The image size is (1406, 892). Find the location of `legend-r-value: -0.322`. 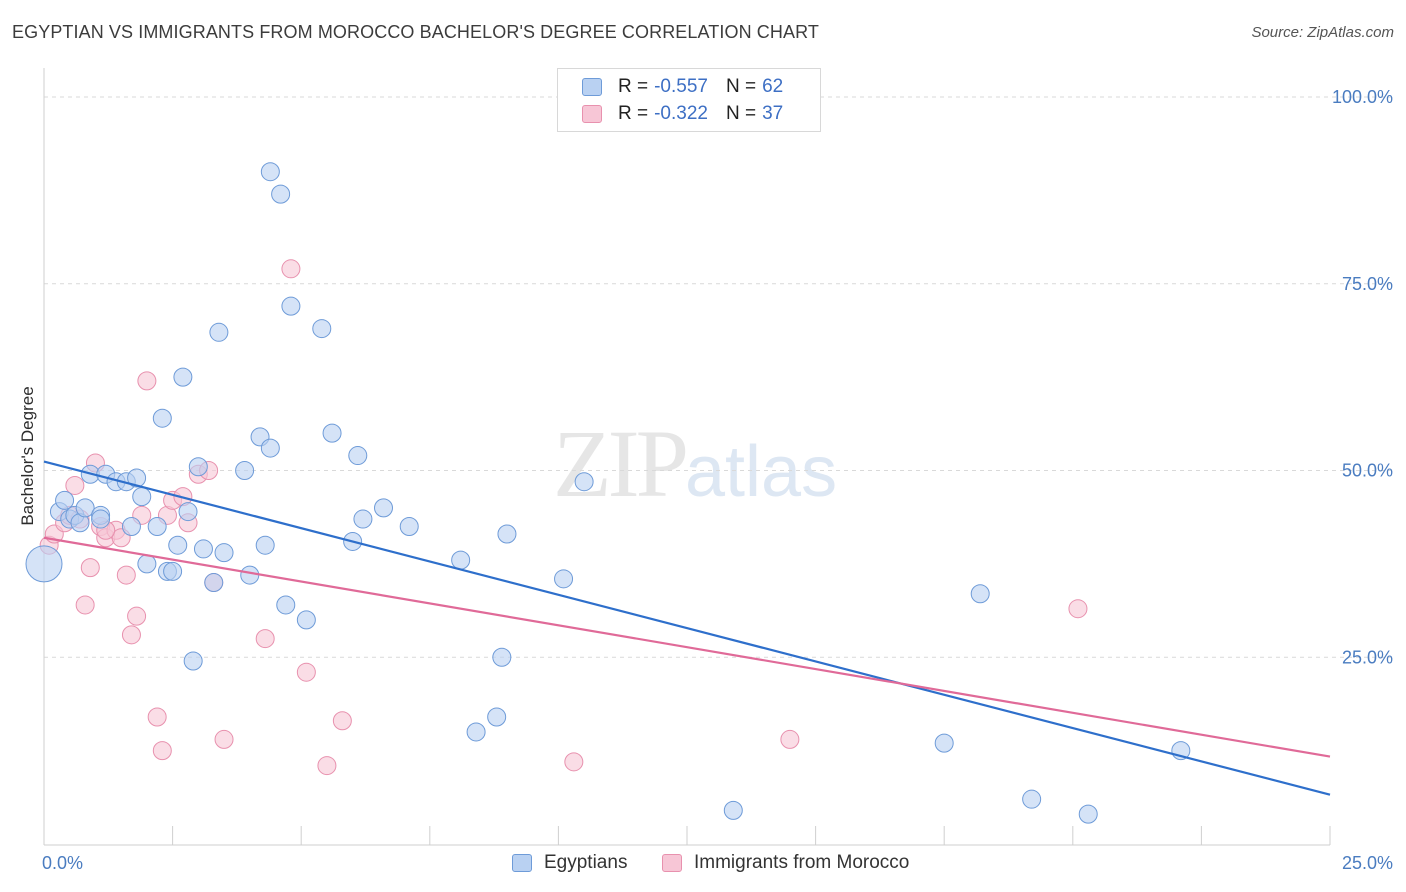

legend-r-value: -0.322 is located at coordinates (681, 113).